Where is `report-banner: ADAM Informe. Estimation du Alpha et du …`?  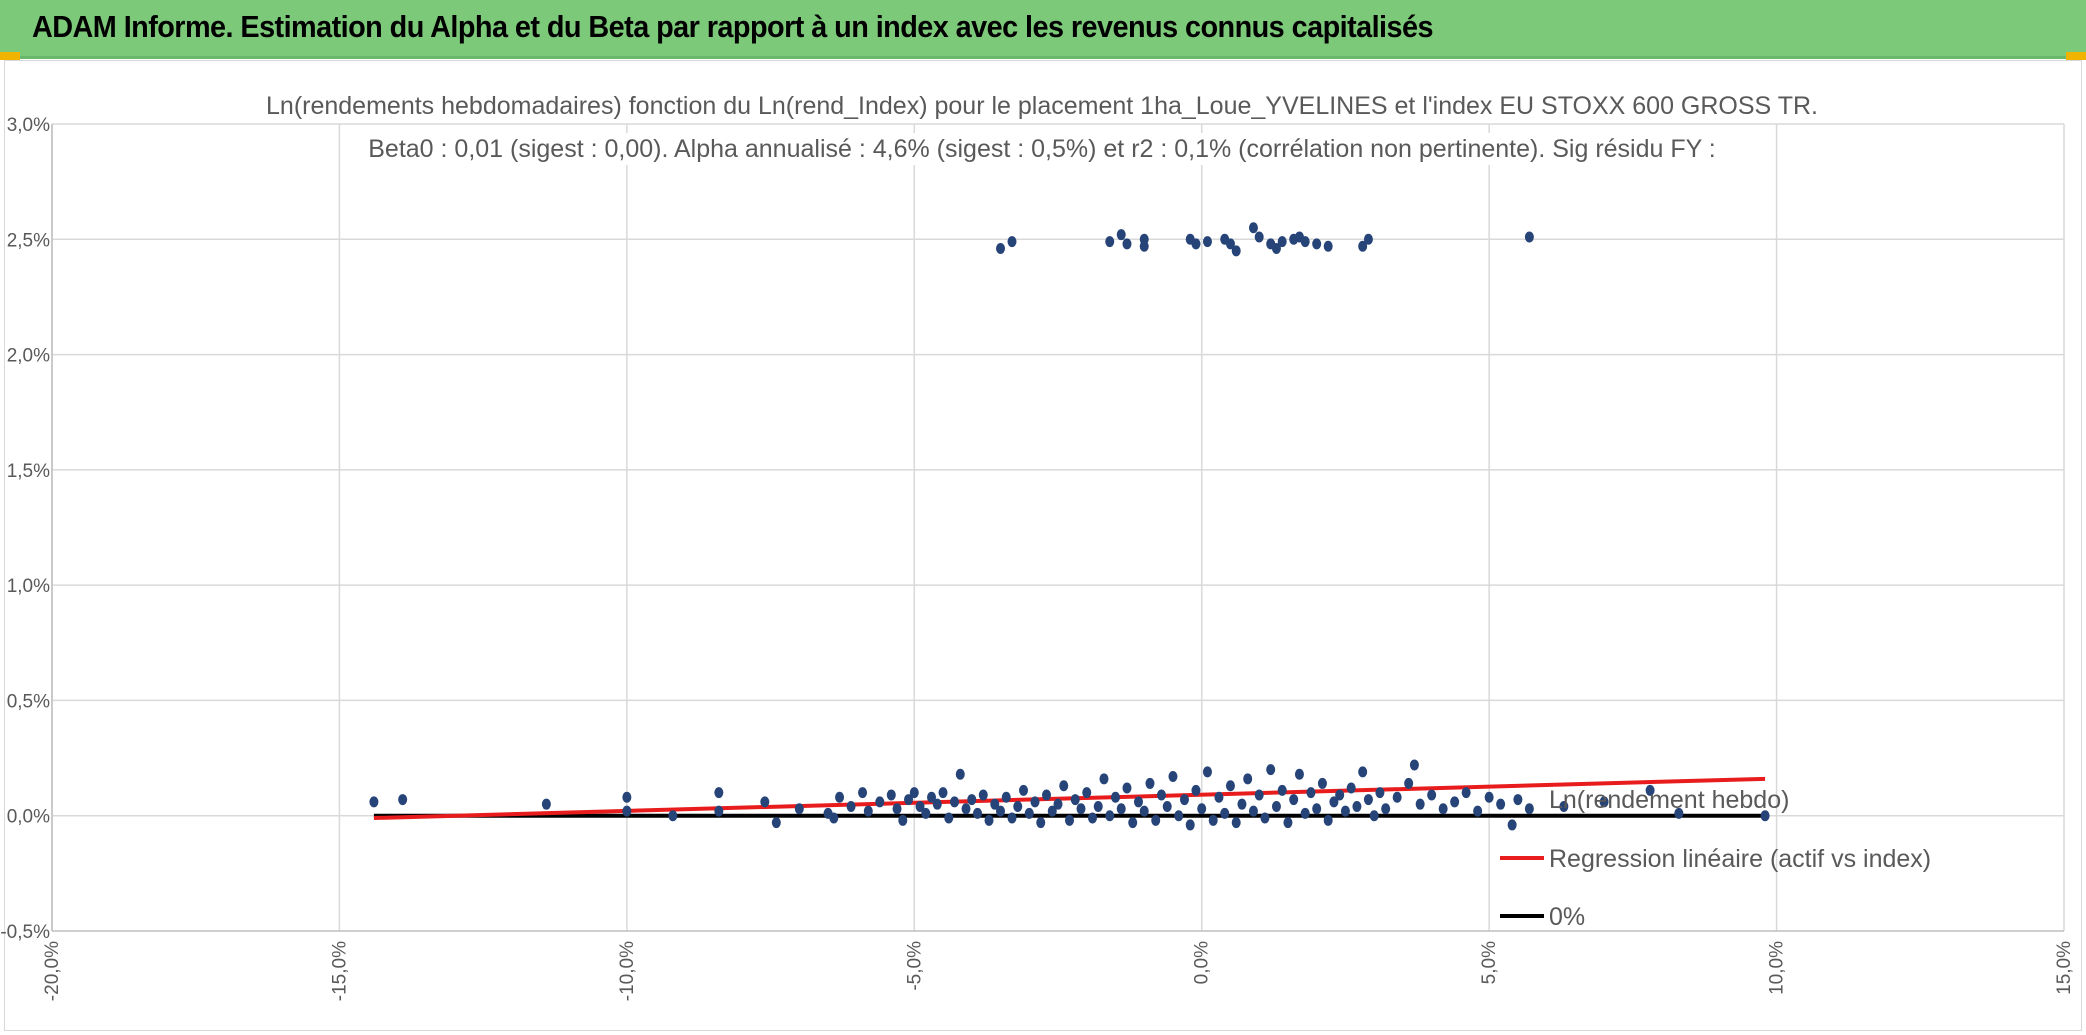
report-banner: ADAM Informe. Estimation du Alpha et du … is located at coordinates (1043, 29).